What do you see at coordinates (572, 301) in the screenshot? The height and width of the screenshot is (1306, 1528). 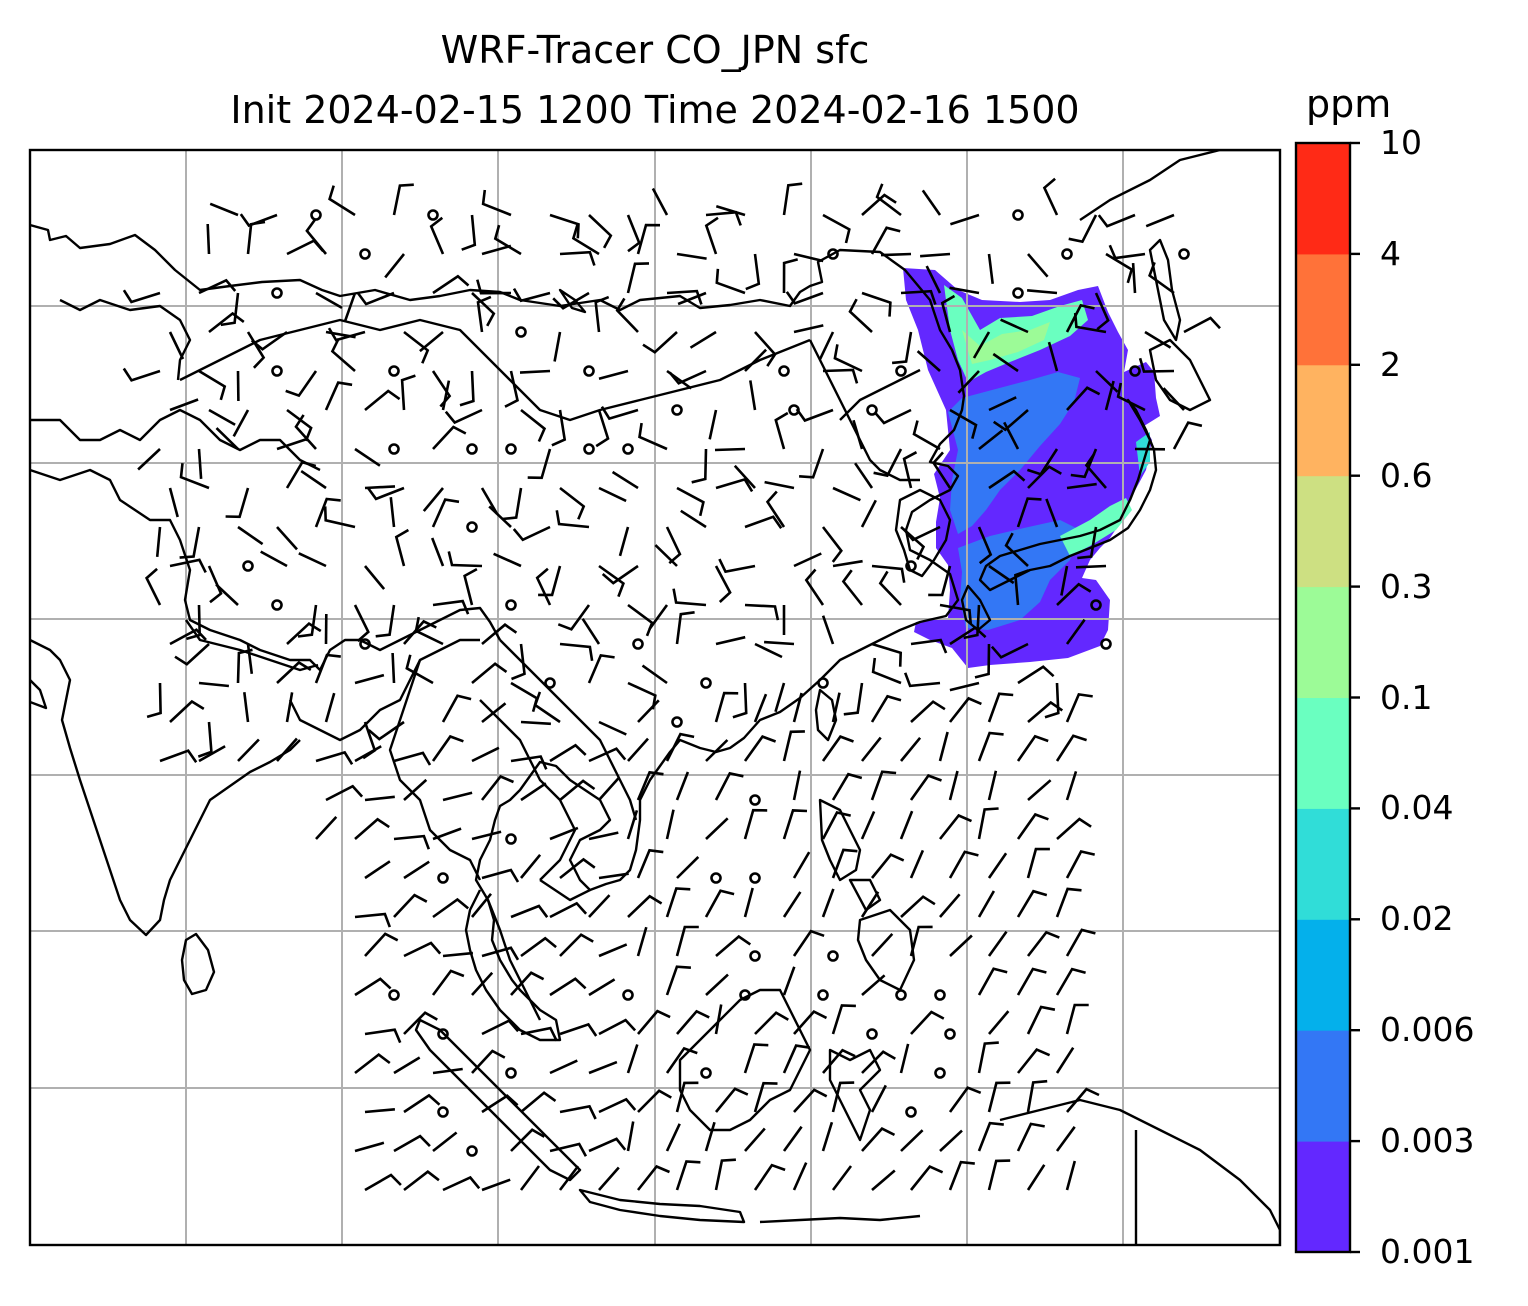 I see `lake-baikal` at bounding box center [572, 301].